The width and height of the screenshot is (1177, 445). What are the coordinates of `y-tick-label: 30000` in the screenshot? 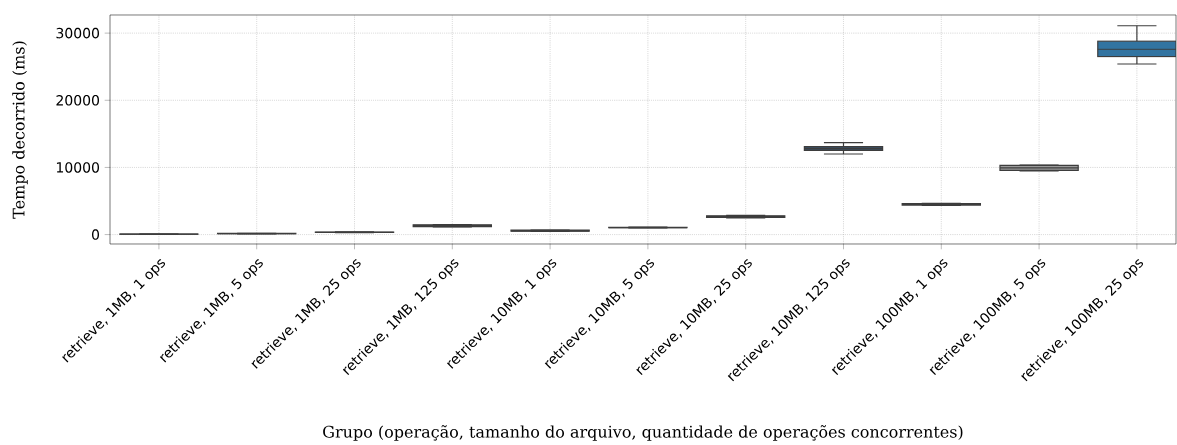 It's located at (78, 33).